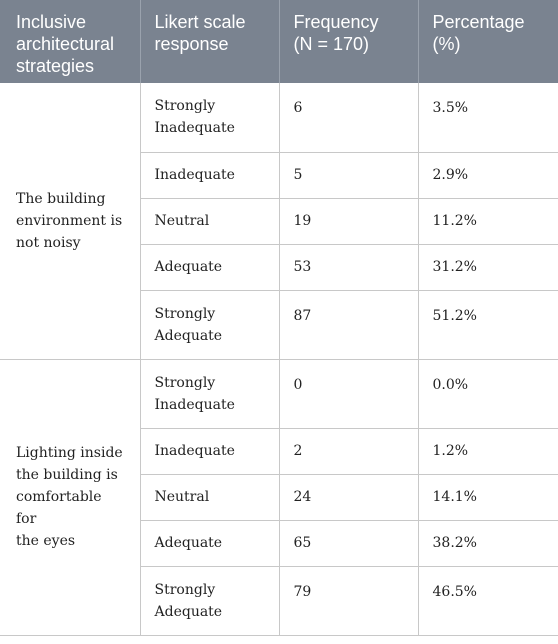 The width and height of the screenshot is (558, 644). What do you see at coordinates (446, 44) in the screenshot?
I see `header-percentage-line: (%)` at bounding box center [446, 44].